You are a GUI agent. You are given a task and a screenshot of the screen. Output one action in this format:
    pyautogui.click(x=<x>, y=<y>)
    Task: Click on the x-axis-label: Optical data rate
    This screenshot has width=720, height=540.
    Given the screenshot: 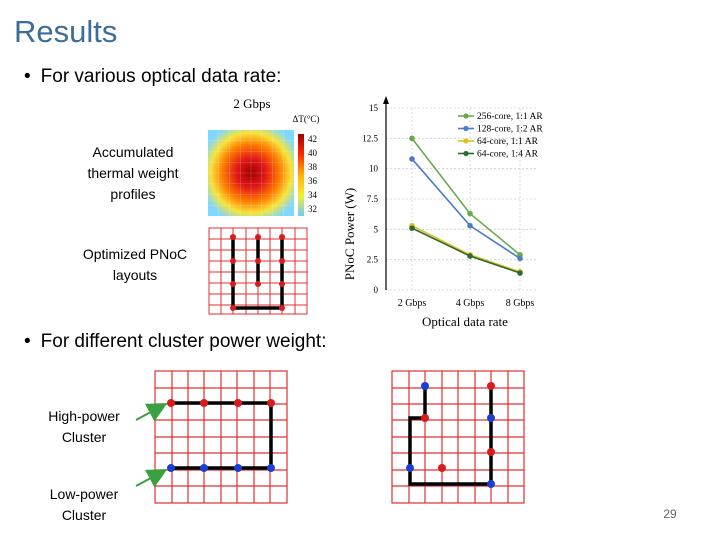 What is the action you would take?
    pyautogui.click(x=465, y=321)
    